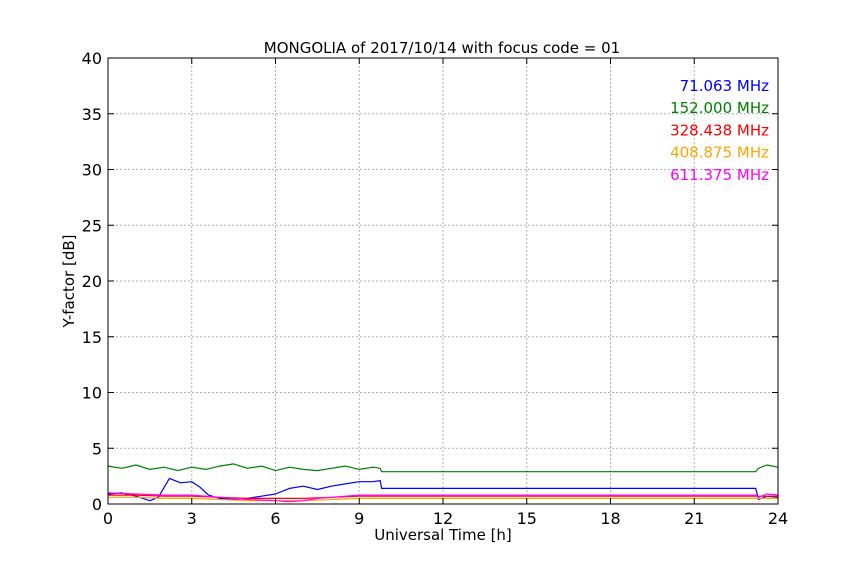 This screenshot has height=576, width=864. I want to click on y-tick-label: 0, so click(97, 504).